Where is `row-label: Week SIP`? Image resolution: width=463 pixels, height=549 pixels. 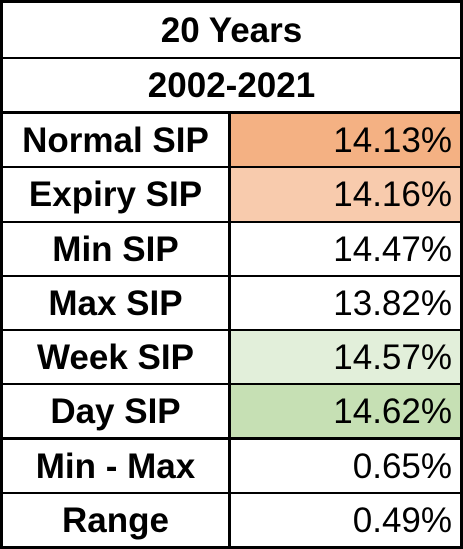 row-label: Week SIP is located at coordinates (117, 357).